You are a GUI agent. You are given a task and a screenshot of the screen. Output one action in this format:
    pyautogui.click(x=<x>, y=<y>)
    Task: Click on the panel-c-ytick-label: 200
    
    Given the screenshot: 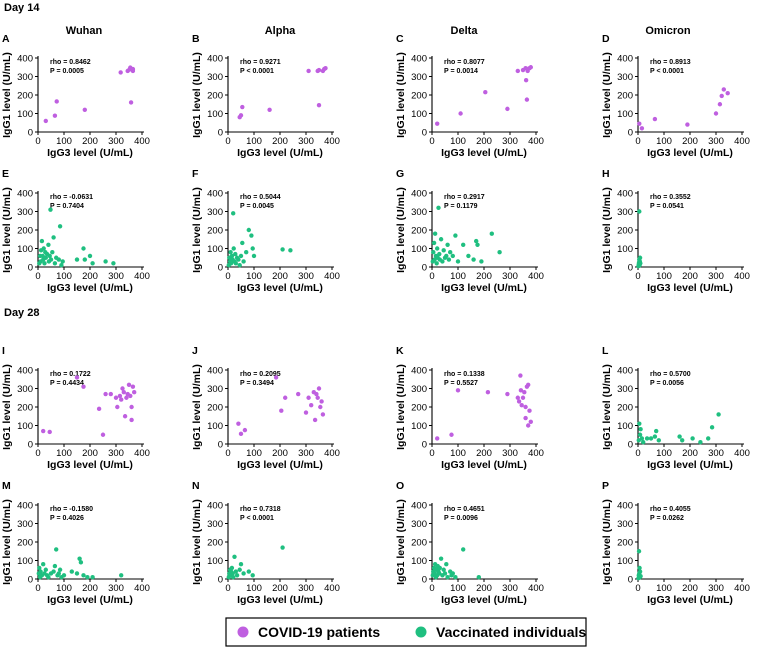 What is the action you would take?
    pyautogui.click(x=419, y=95)
    